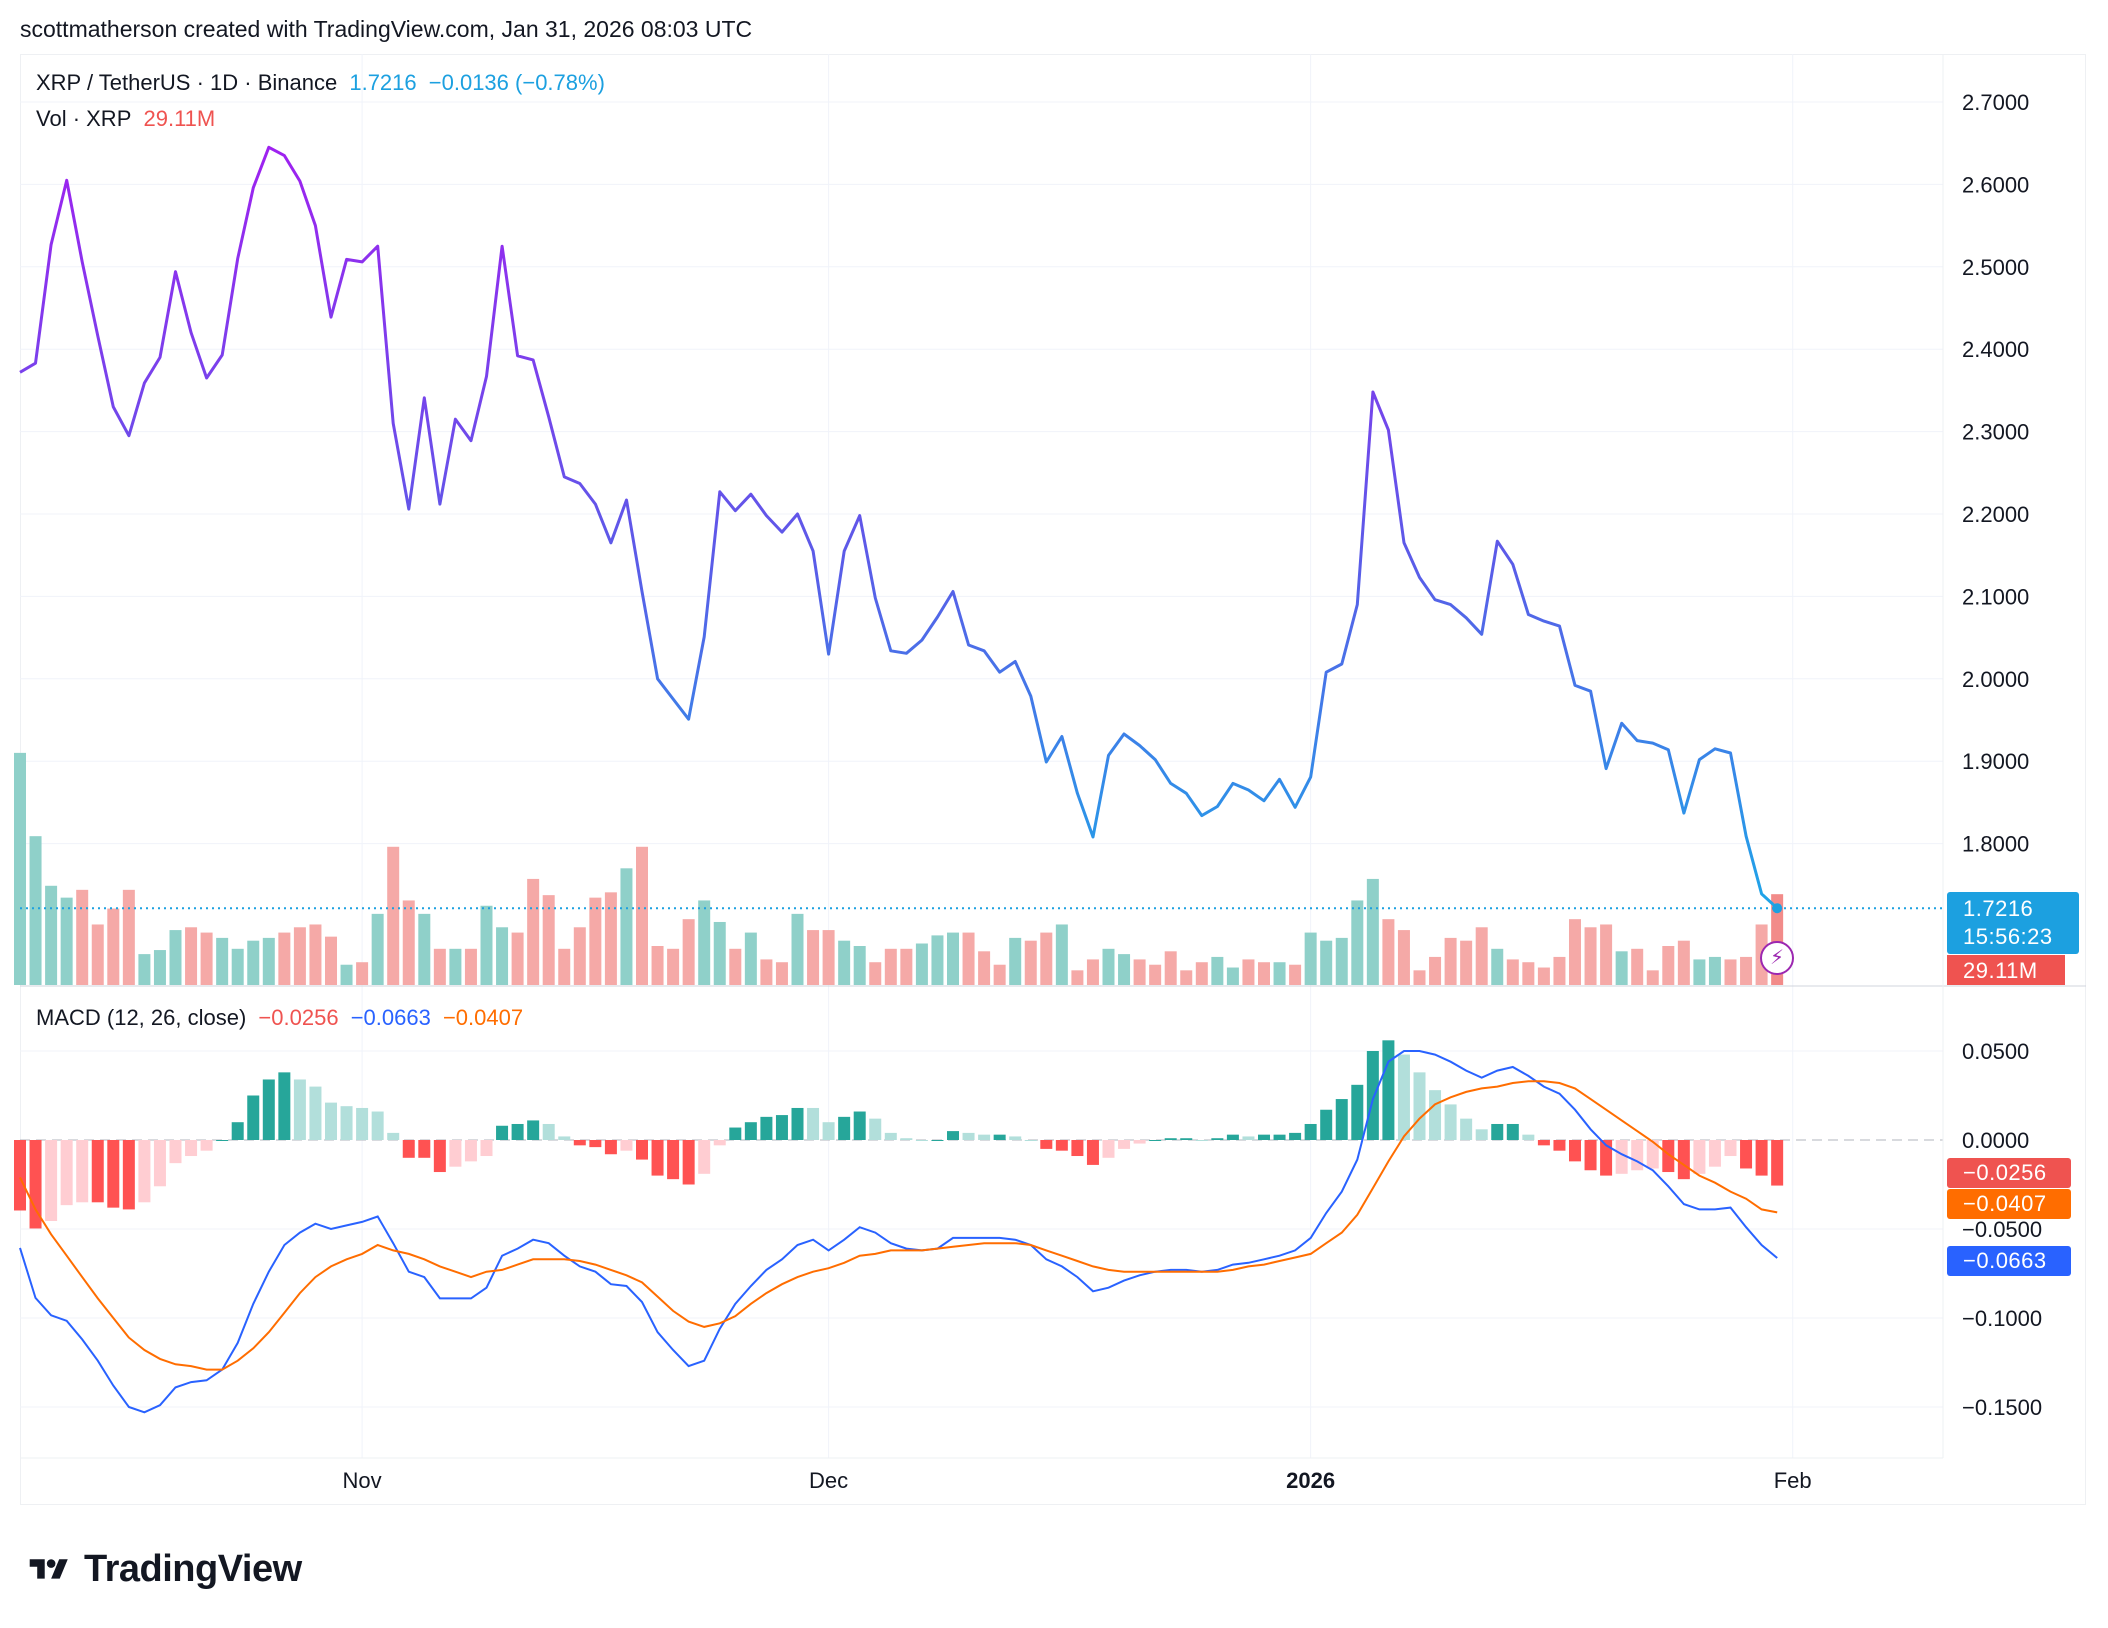  What do you see at coordinates (1995, 761) in the screenshot?
I see `price-tick-label: 1.9000` at bounding box center [1995, 761].